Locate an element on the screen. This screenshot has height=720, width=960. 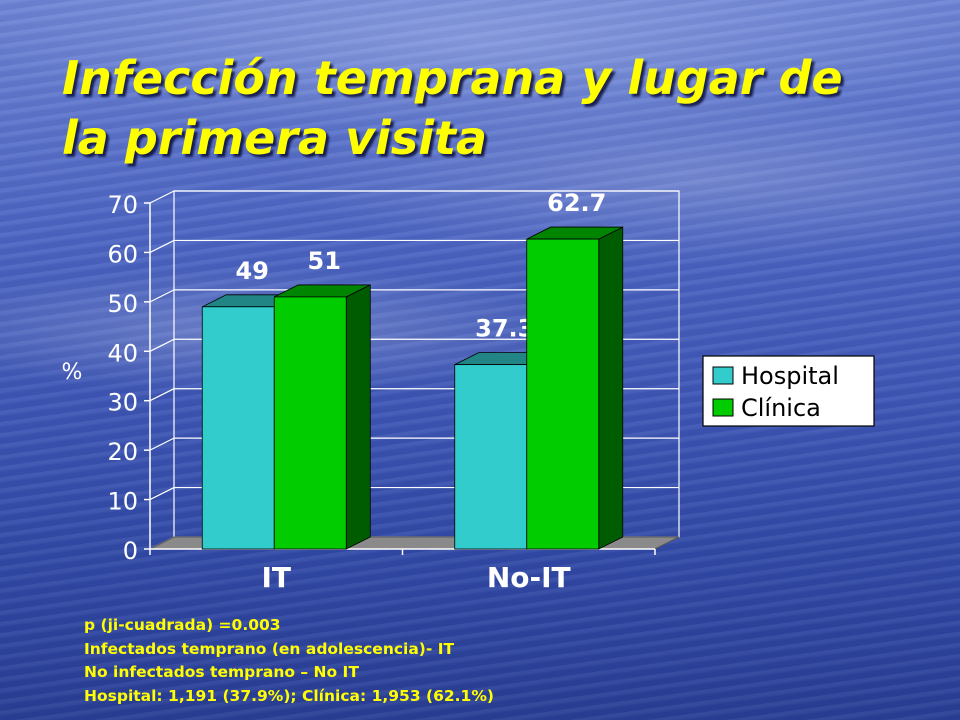
title-line-1: Infección temprana y lugar de is located at coordinates (452, 78).